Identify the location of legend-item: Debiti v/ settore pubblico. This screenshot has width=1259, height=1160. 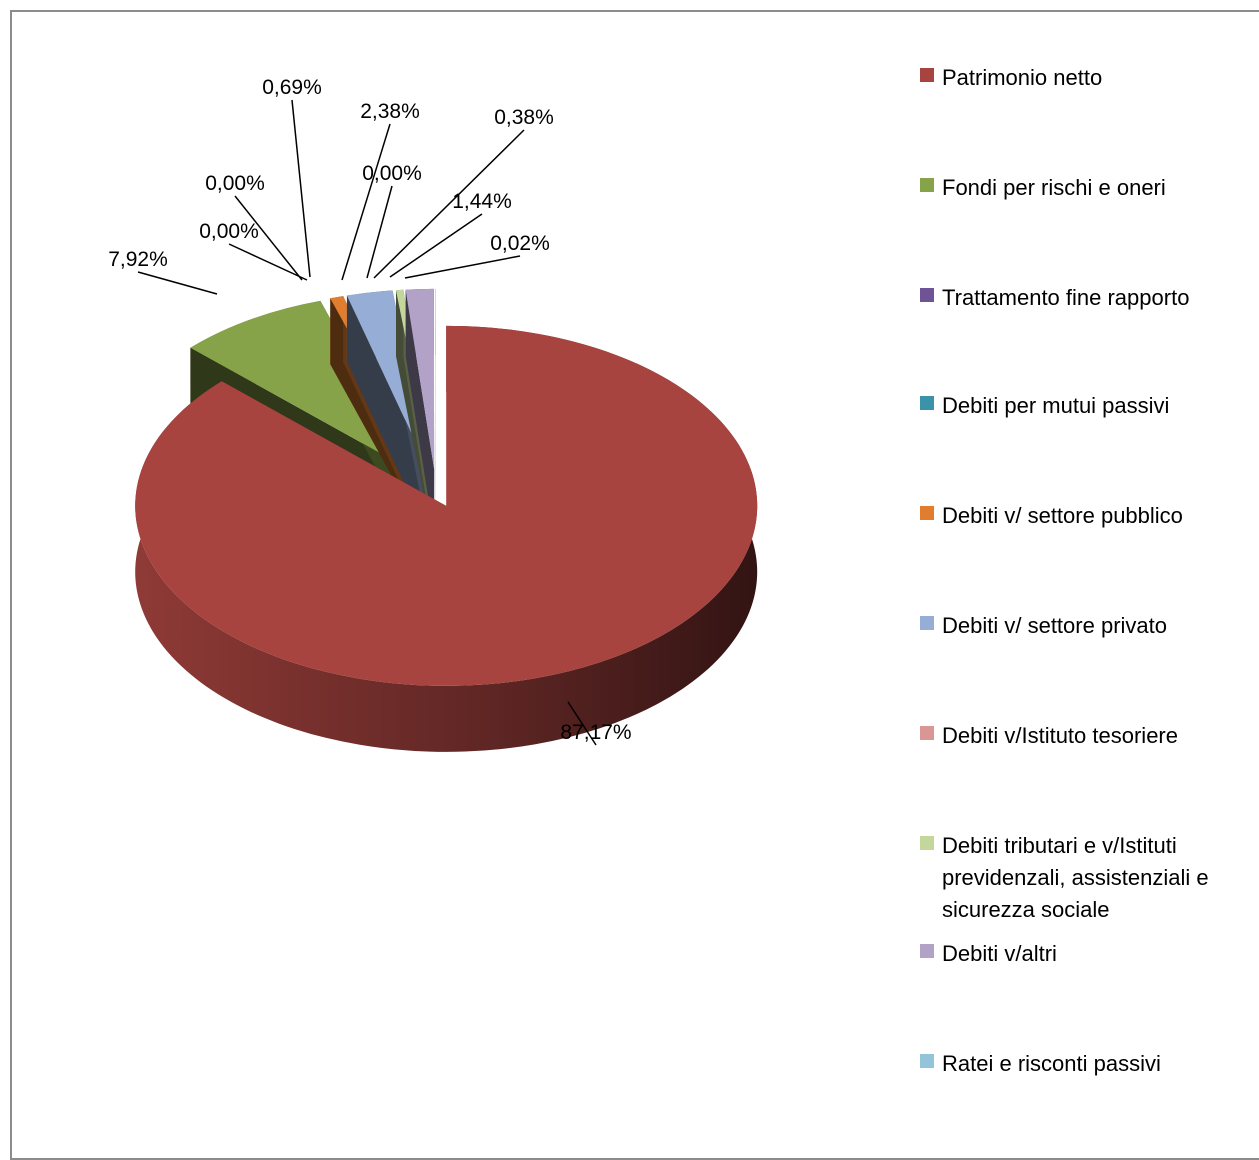
(1089, 516).